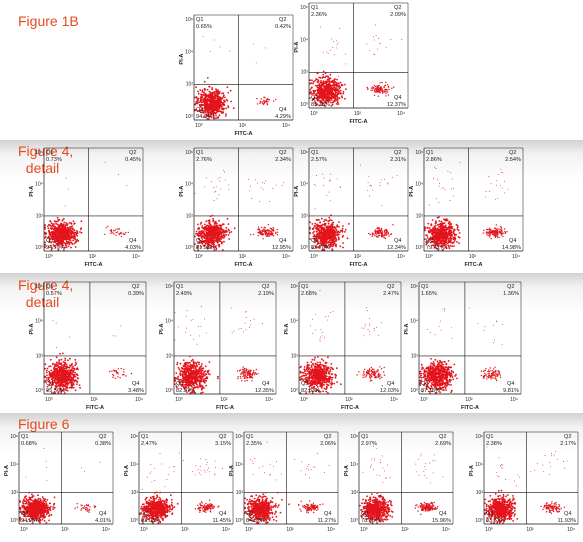  Describe the element at coordinates (189, 52) in the screenshot. I see `y-tick-label: 10⁴` at that location.